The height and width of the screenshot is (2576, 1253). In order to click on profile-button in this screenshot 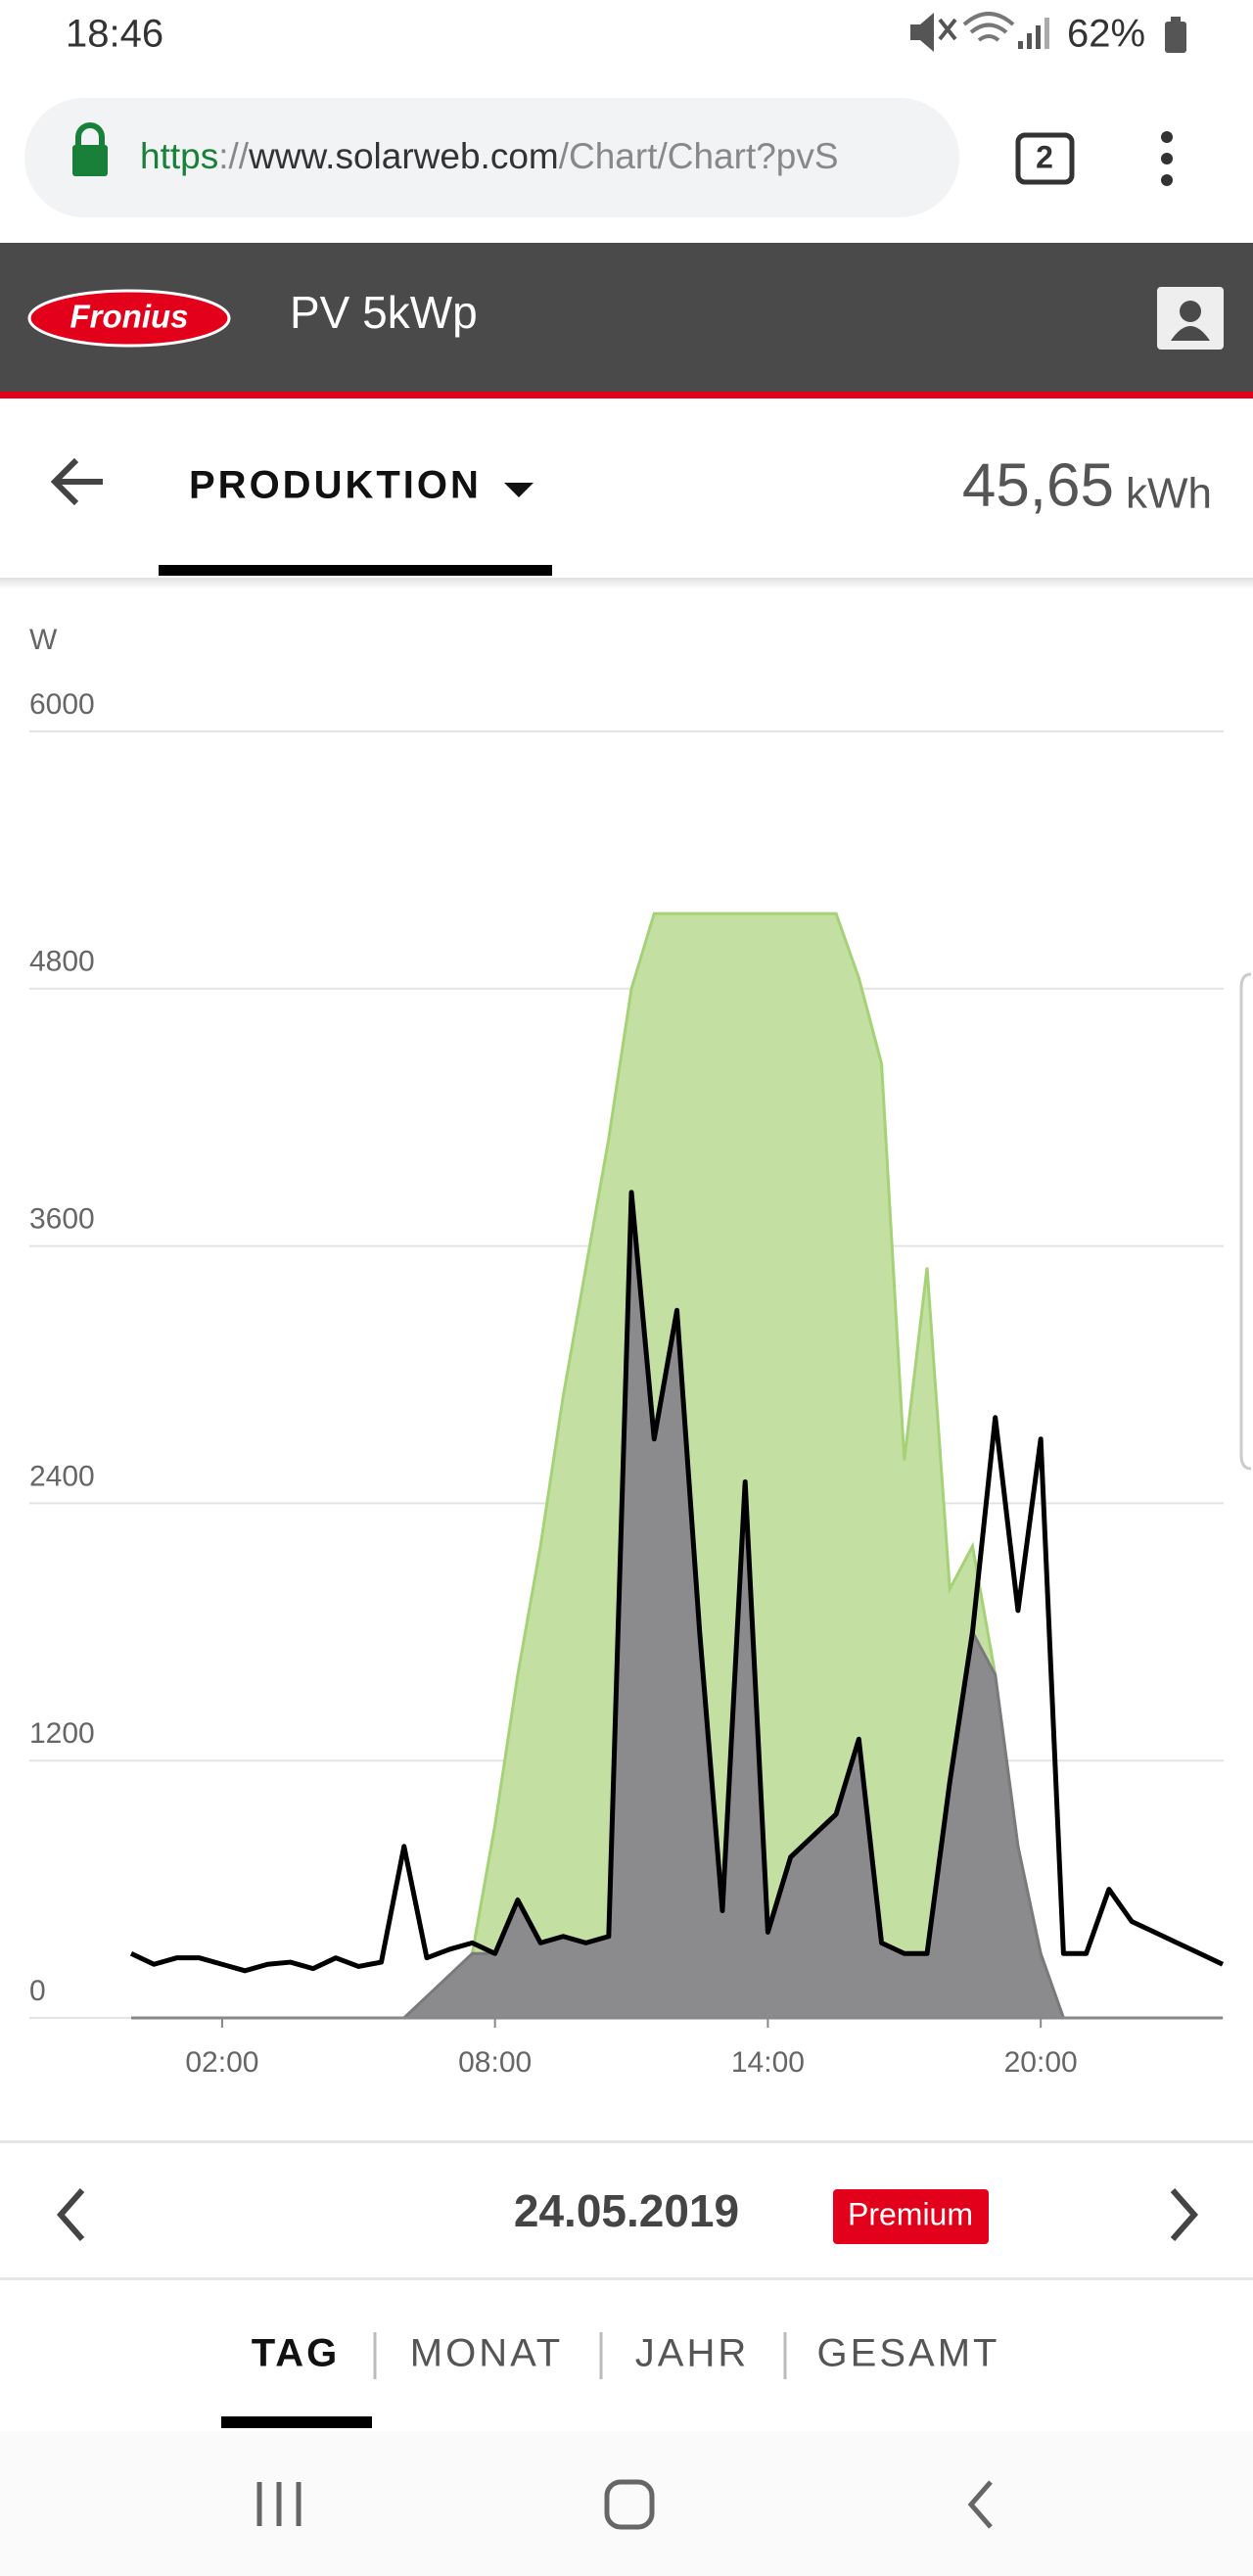, I will do `click(1190, 318)`.